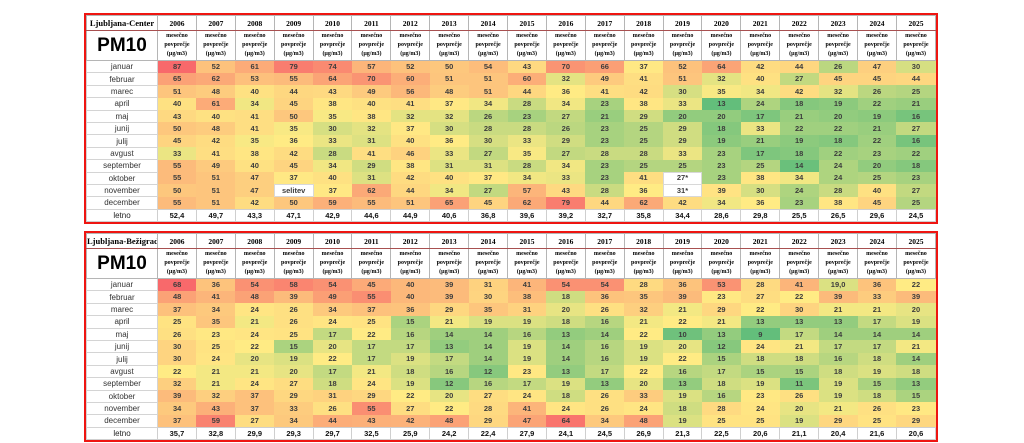  I want to click on annual-value-cell: 26,5, so click(838, 215).